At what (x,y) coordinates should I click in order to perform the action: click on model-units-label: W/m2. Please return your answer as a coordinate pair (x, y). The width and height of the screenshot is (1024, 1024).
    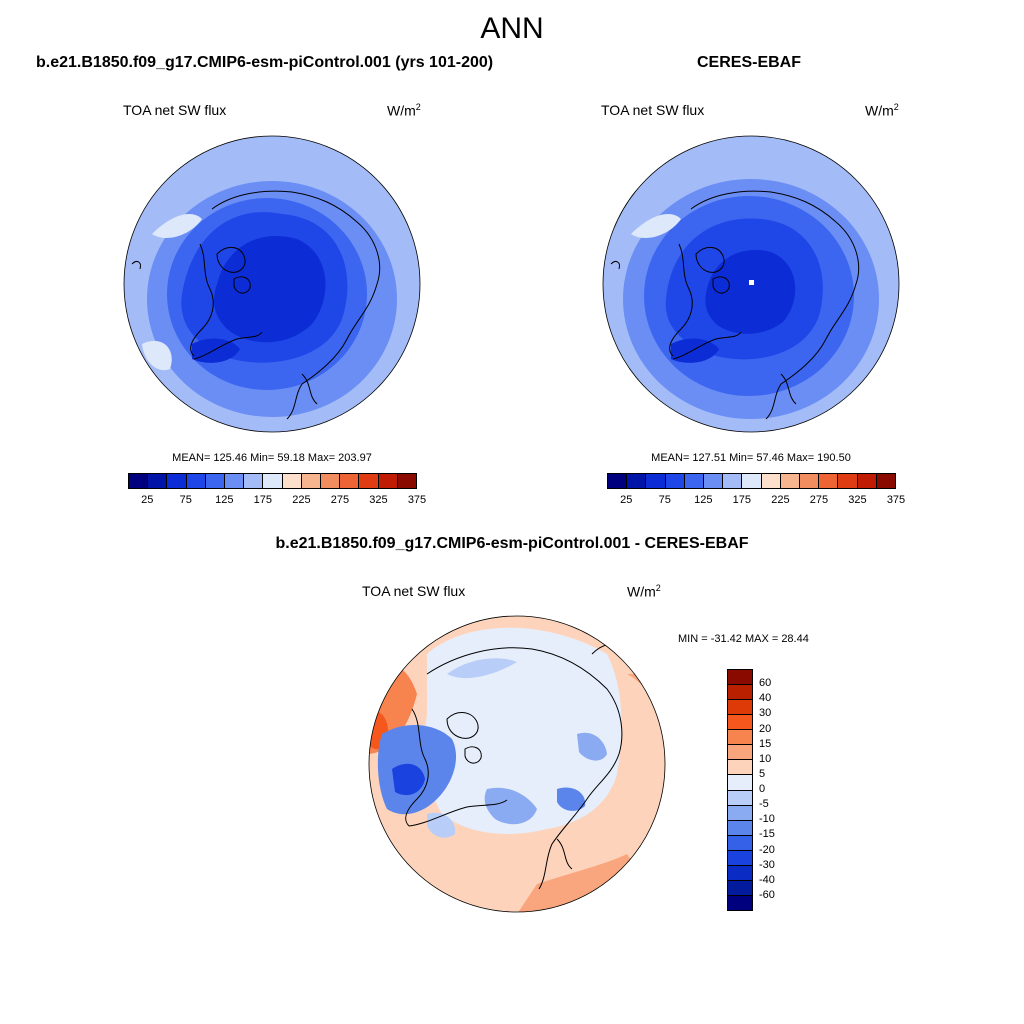
    Looking at the image, I should click on (404, 110).